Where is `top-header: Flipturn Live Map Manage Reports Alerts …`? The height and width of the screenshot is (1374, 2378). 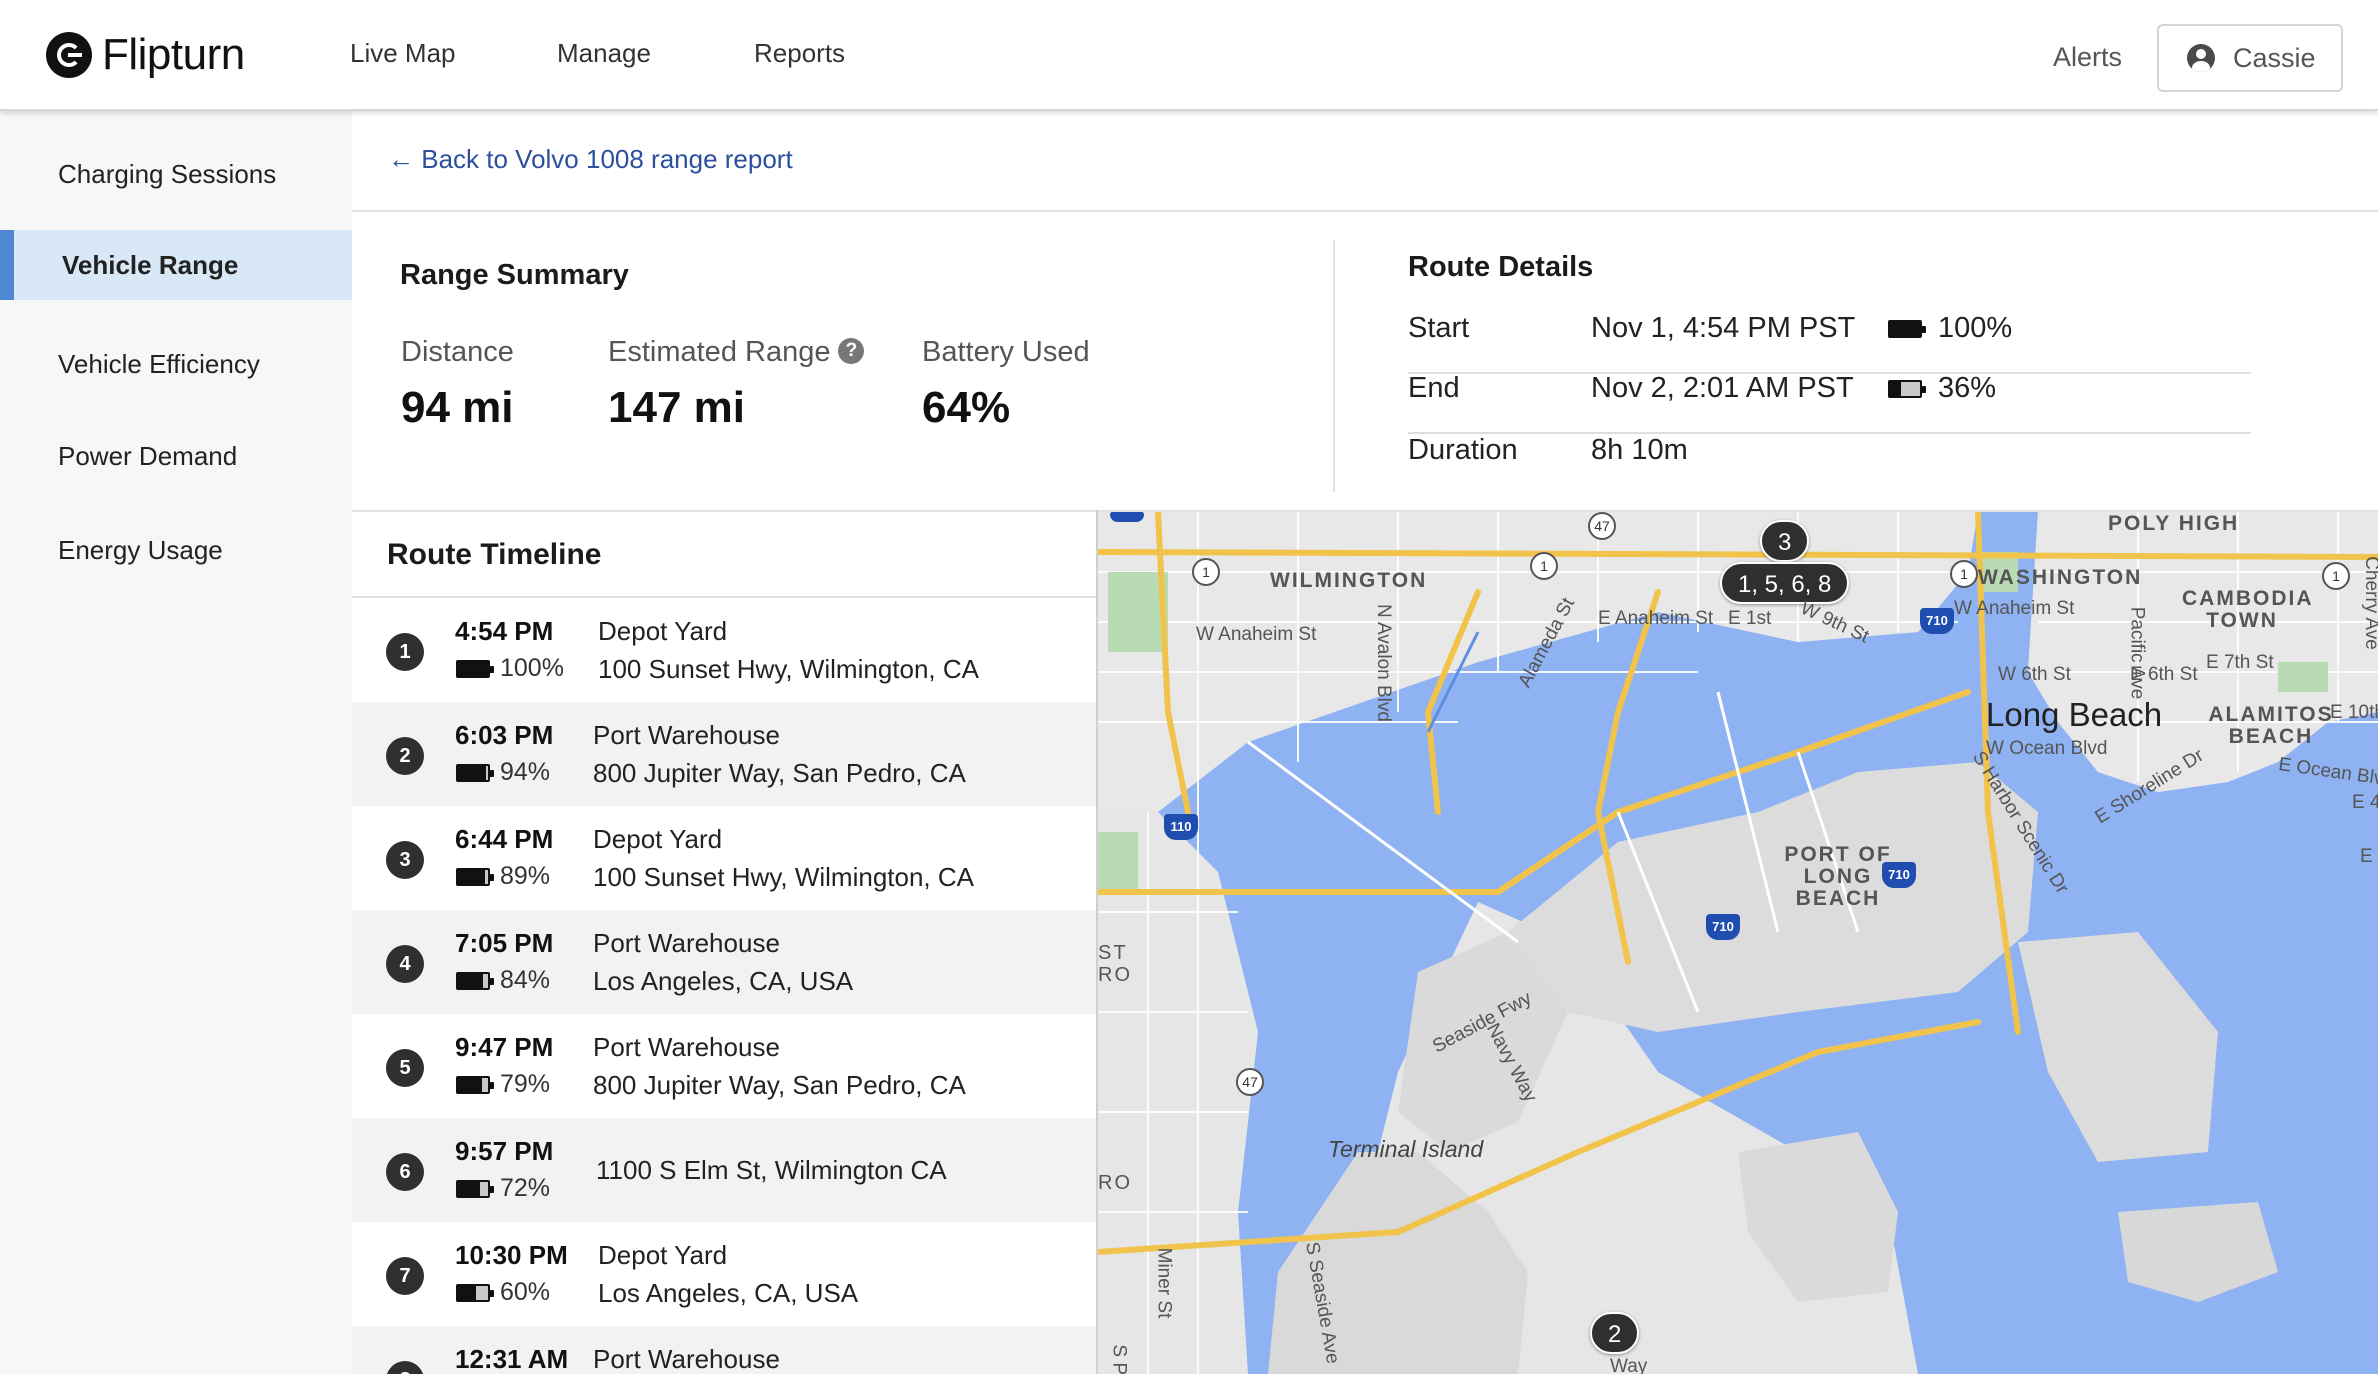
top-header: Flipturn Live Map Manage Reports Alerts … is located at coordinates (1189, 55).